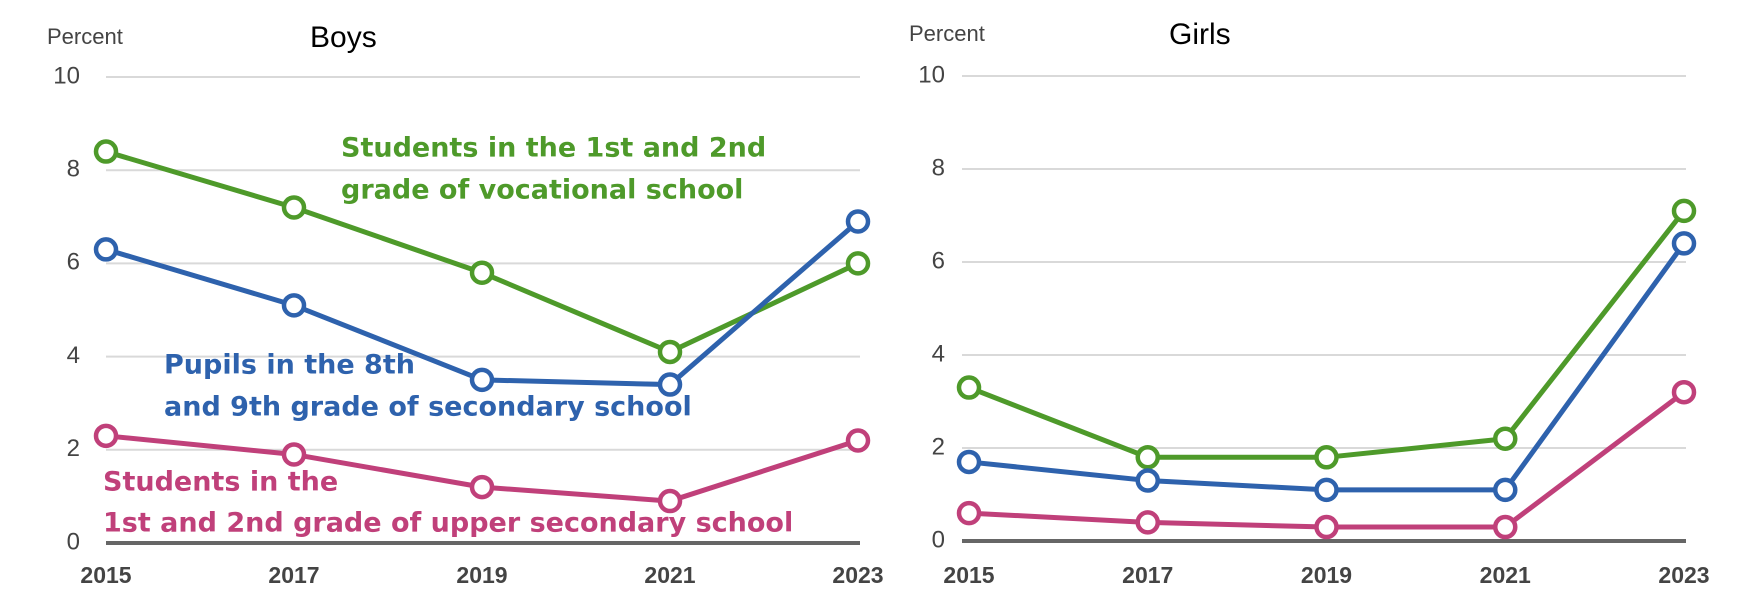 The height and width of the screenshot is (597, 1755). What do you see at coordinates (542, 190) in the screenshot?
I see `series-label: grade of vocational school` at bounding box center [542, 190].